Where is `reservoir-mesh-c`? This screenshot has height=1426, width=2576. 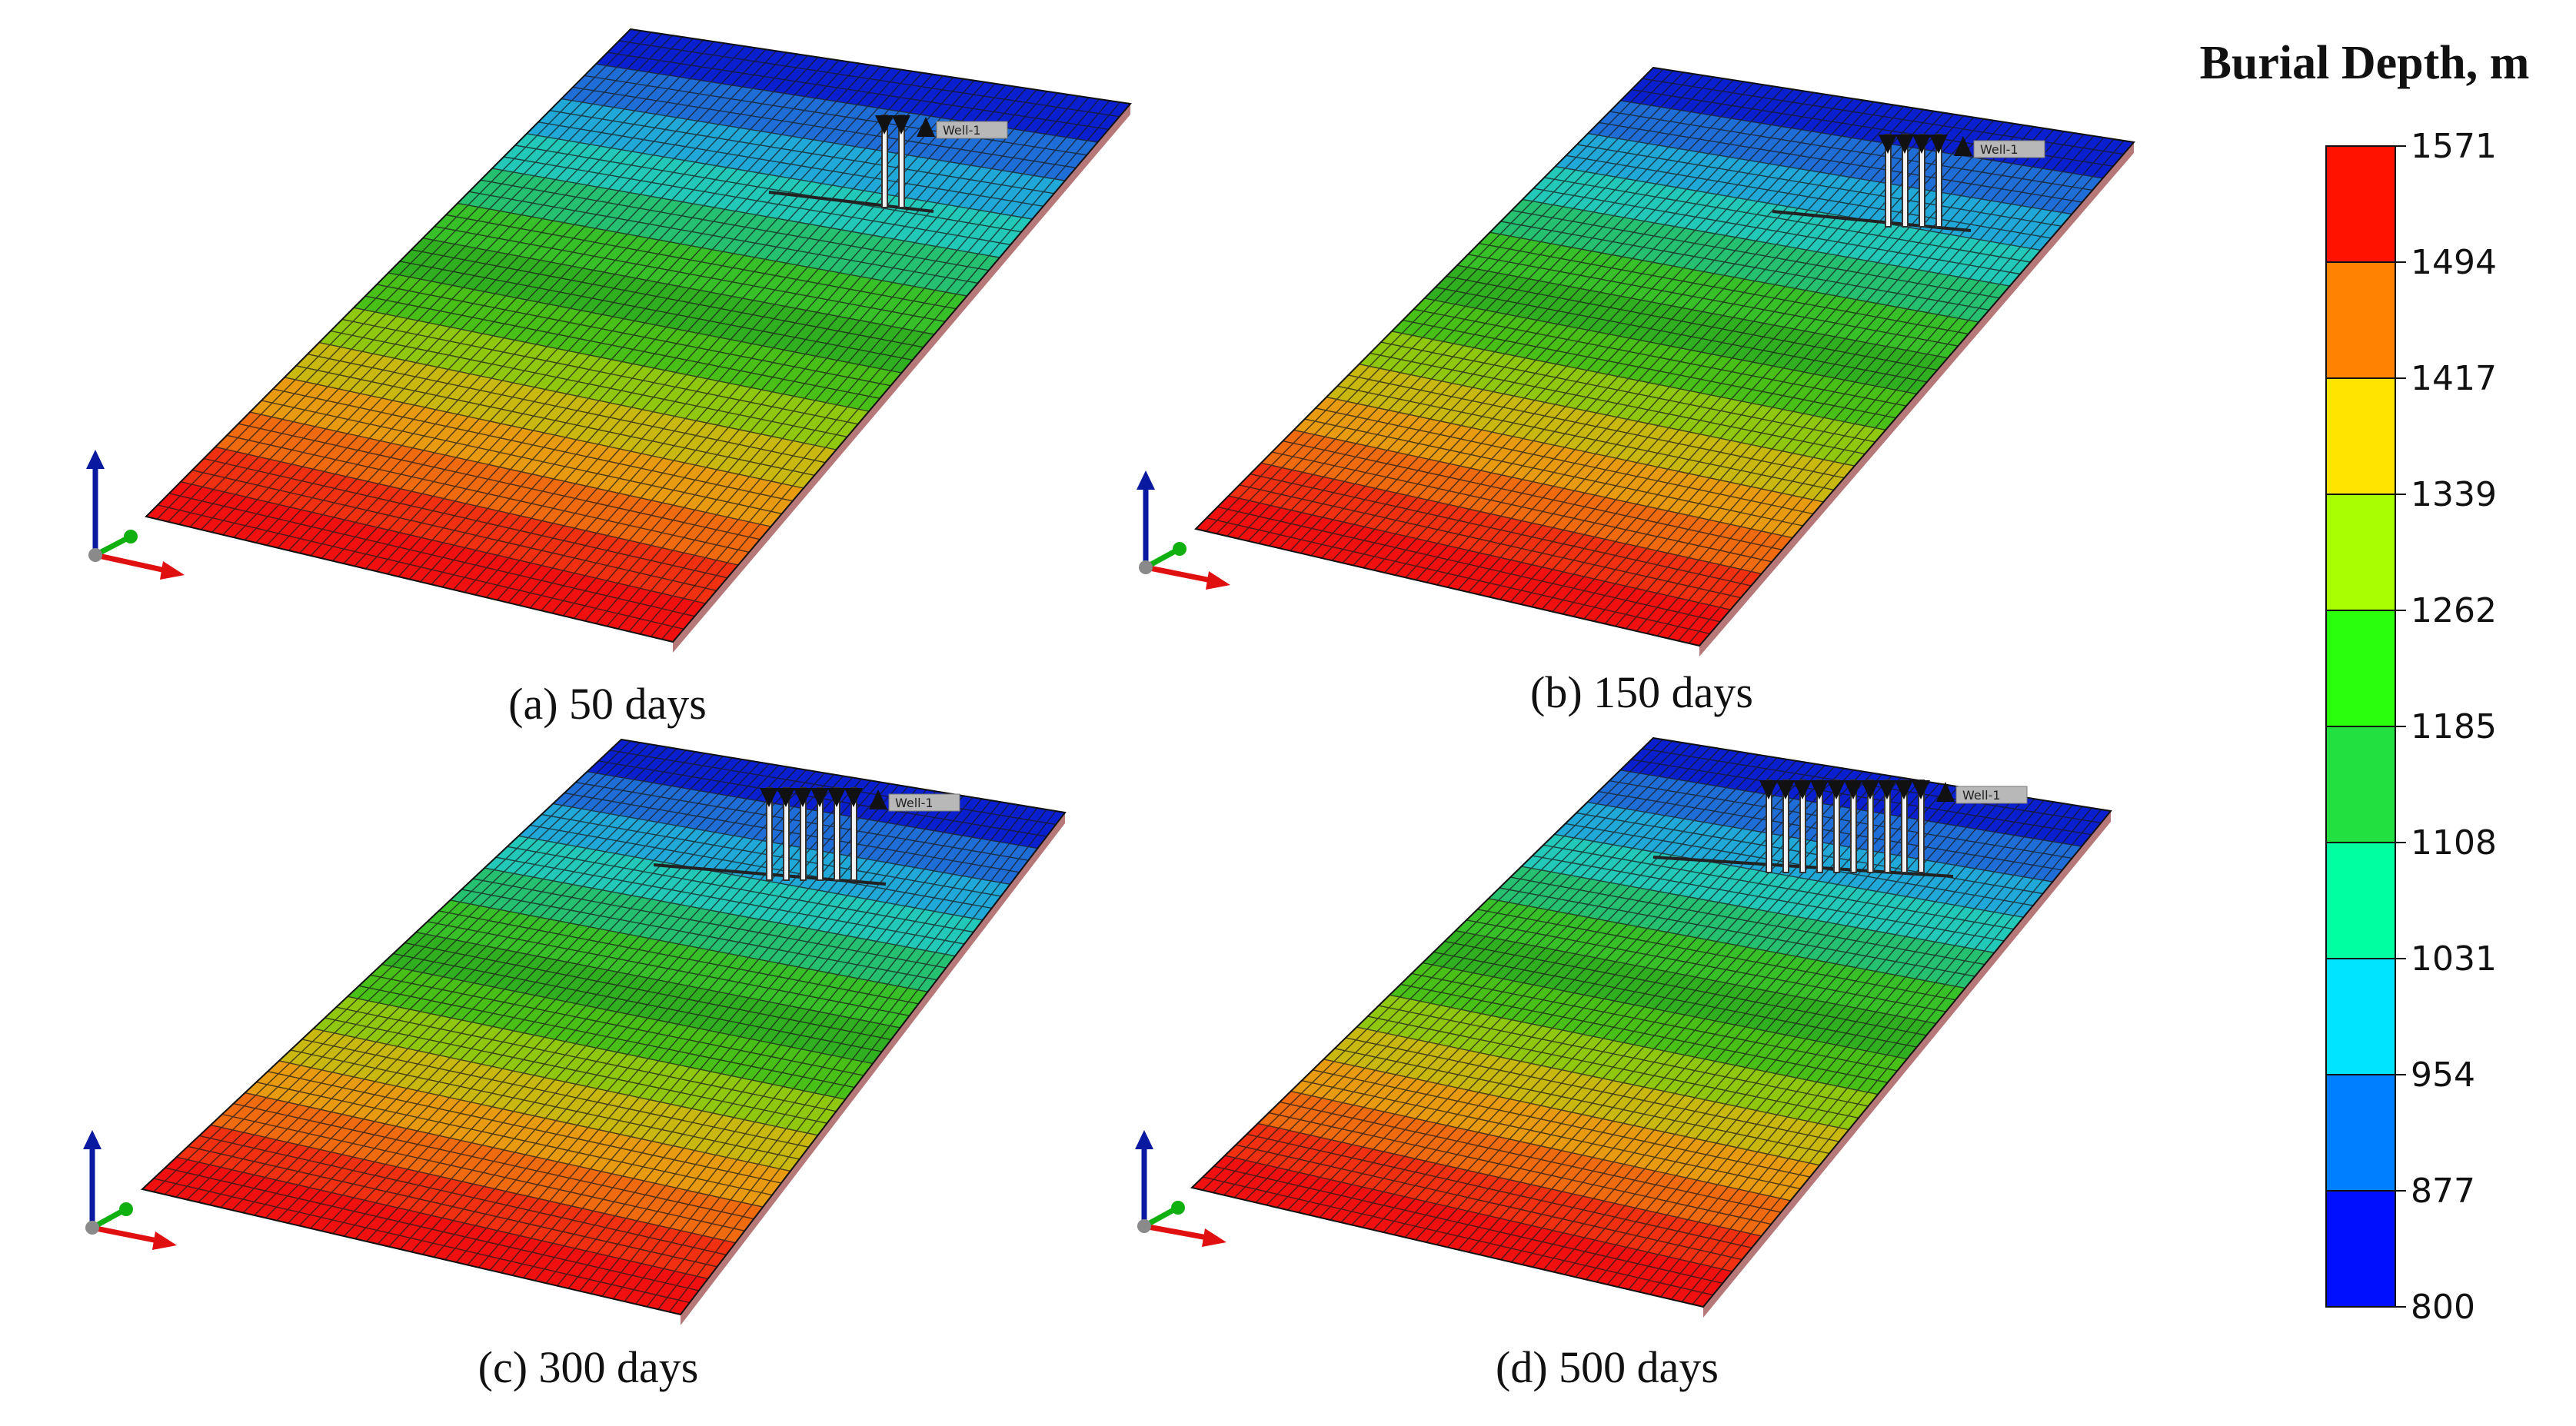
reservoir-mesh-c is located at coordinates (604, 1031).